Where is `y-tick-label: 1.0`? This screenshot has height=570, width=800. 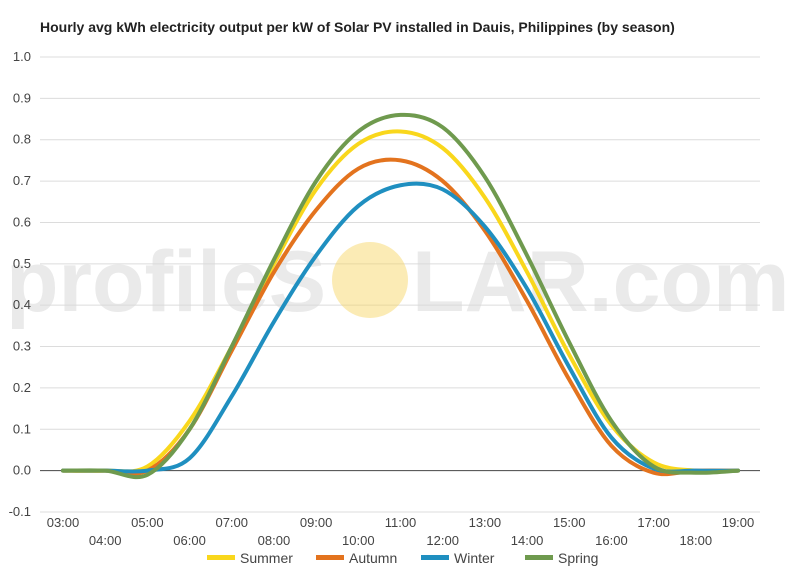
y-tick-label: 1.0 is located at coordinates (22, 56).